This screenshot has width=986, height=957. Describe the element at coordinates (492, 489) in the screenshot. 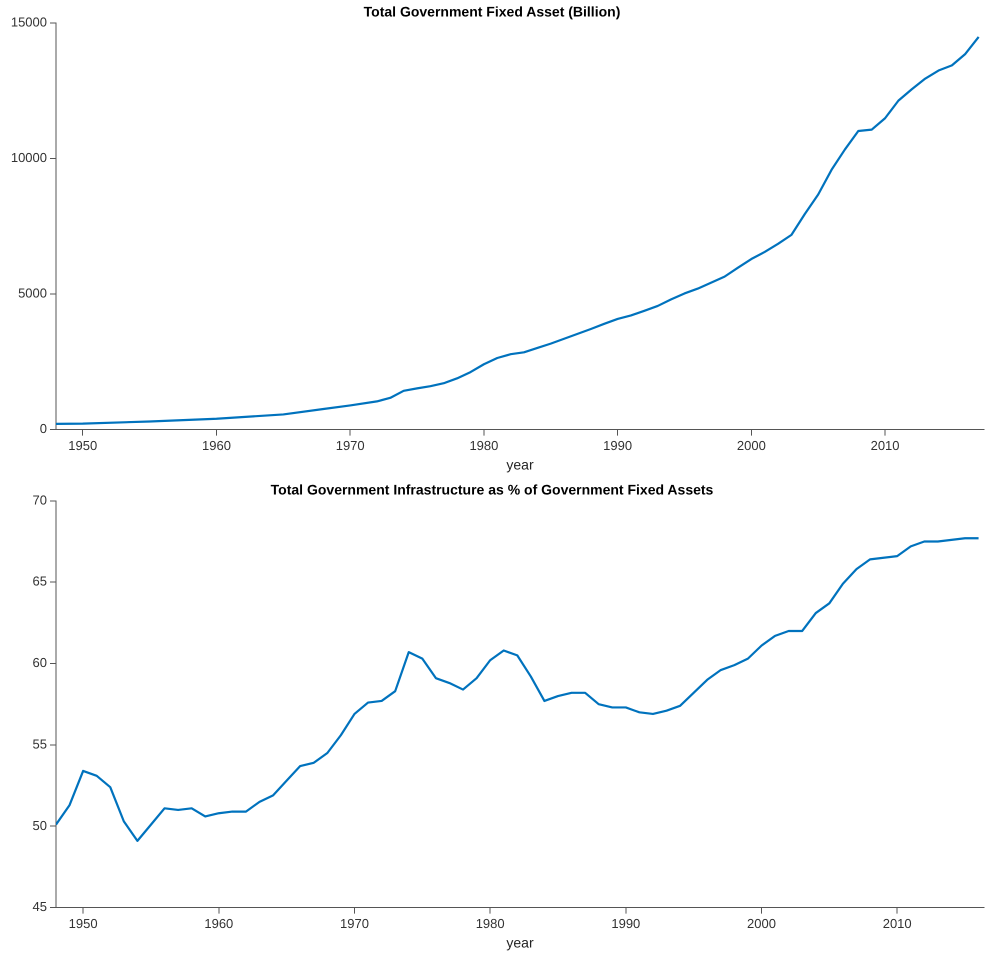

I see `chart-title: Total Government Infrastructure as % of Government Fixed Assets` at that location.